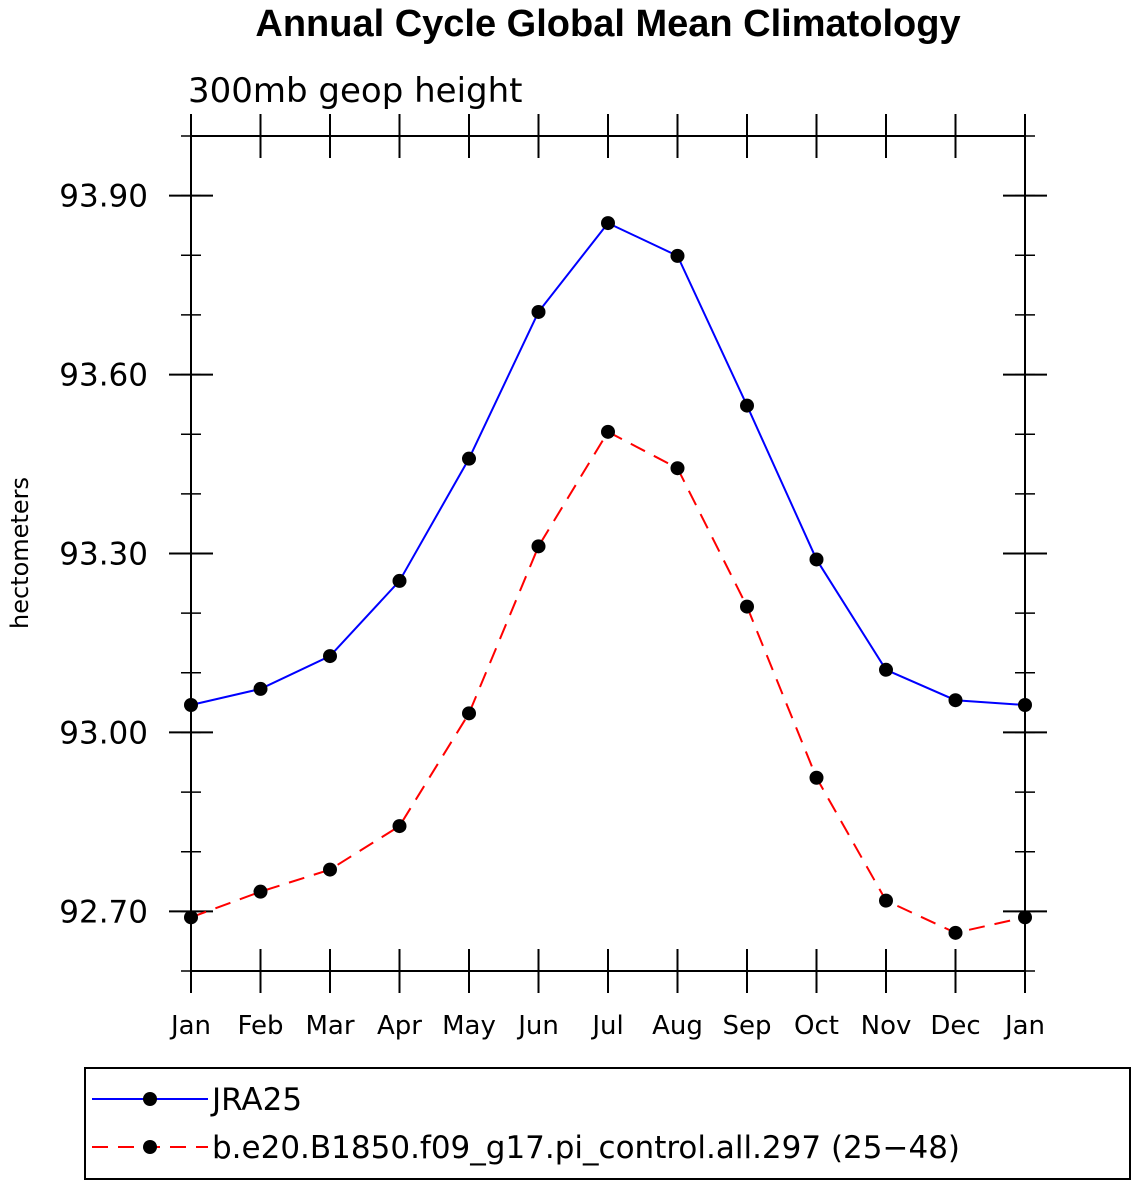  Describe the element at coordinates (103, 912) in the screenshot. I see `y-tick-label: 92.70` at that location.